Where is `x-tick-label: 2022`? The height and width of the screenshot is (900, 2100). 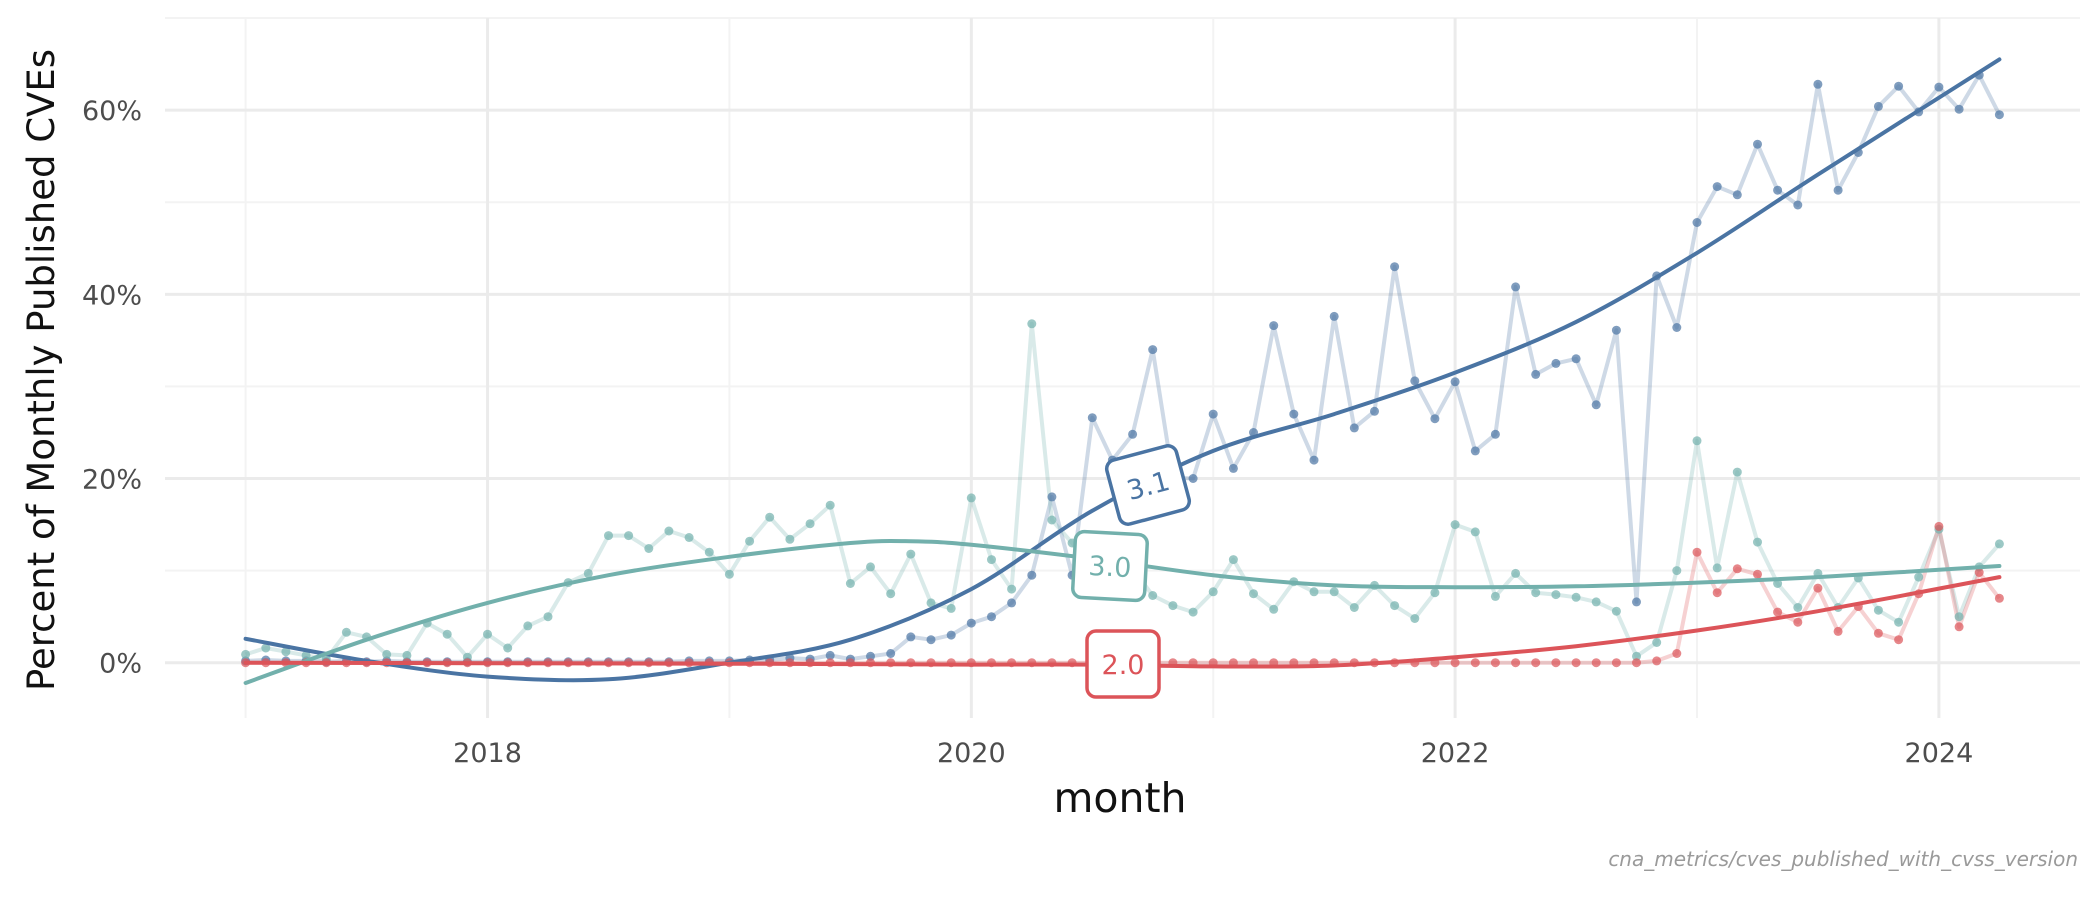
x-tick-label: 2022 is located at coordinates (1455, 753).